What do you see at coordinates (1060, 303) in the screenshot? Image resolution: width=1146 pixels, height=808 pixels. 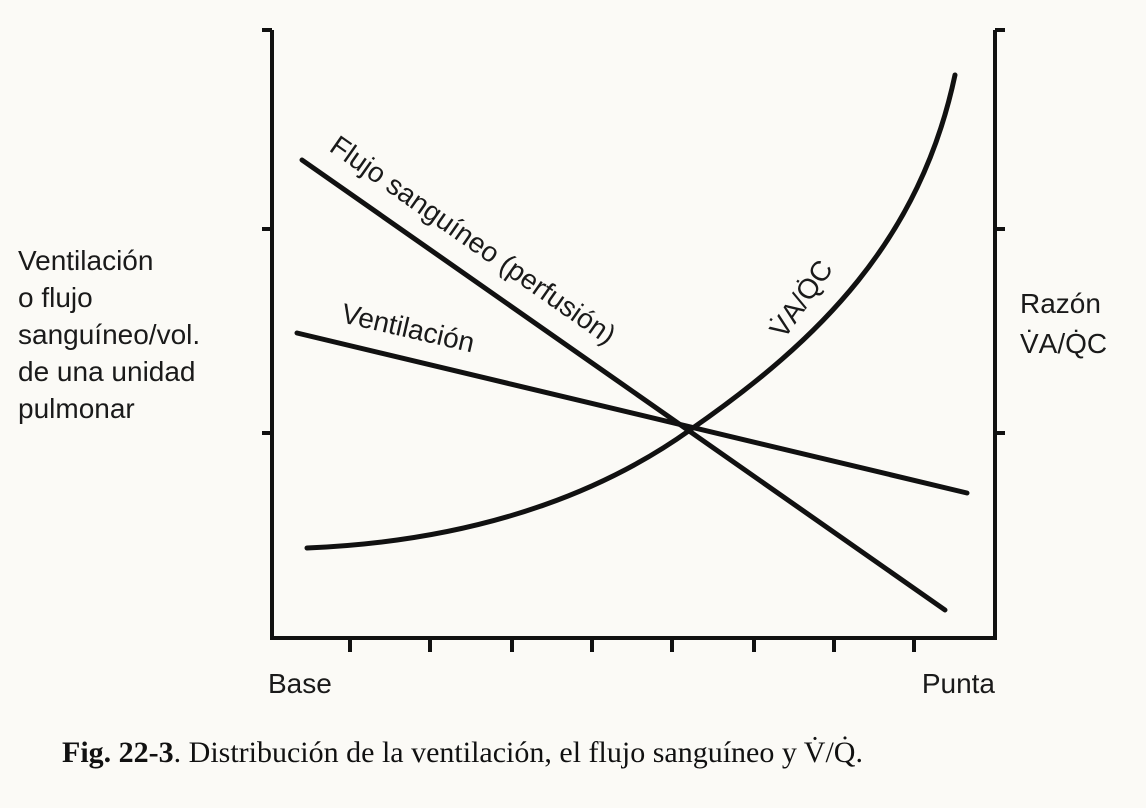 I see `axis-label-line: Razón` at bounding box center [1060, 303].